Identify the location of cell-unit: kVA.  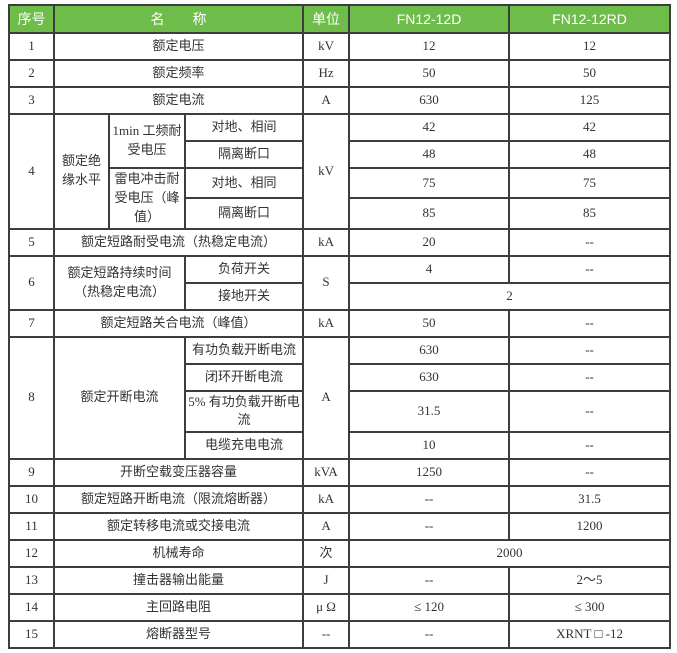
(326, 473).